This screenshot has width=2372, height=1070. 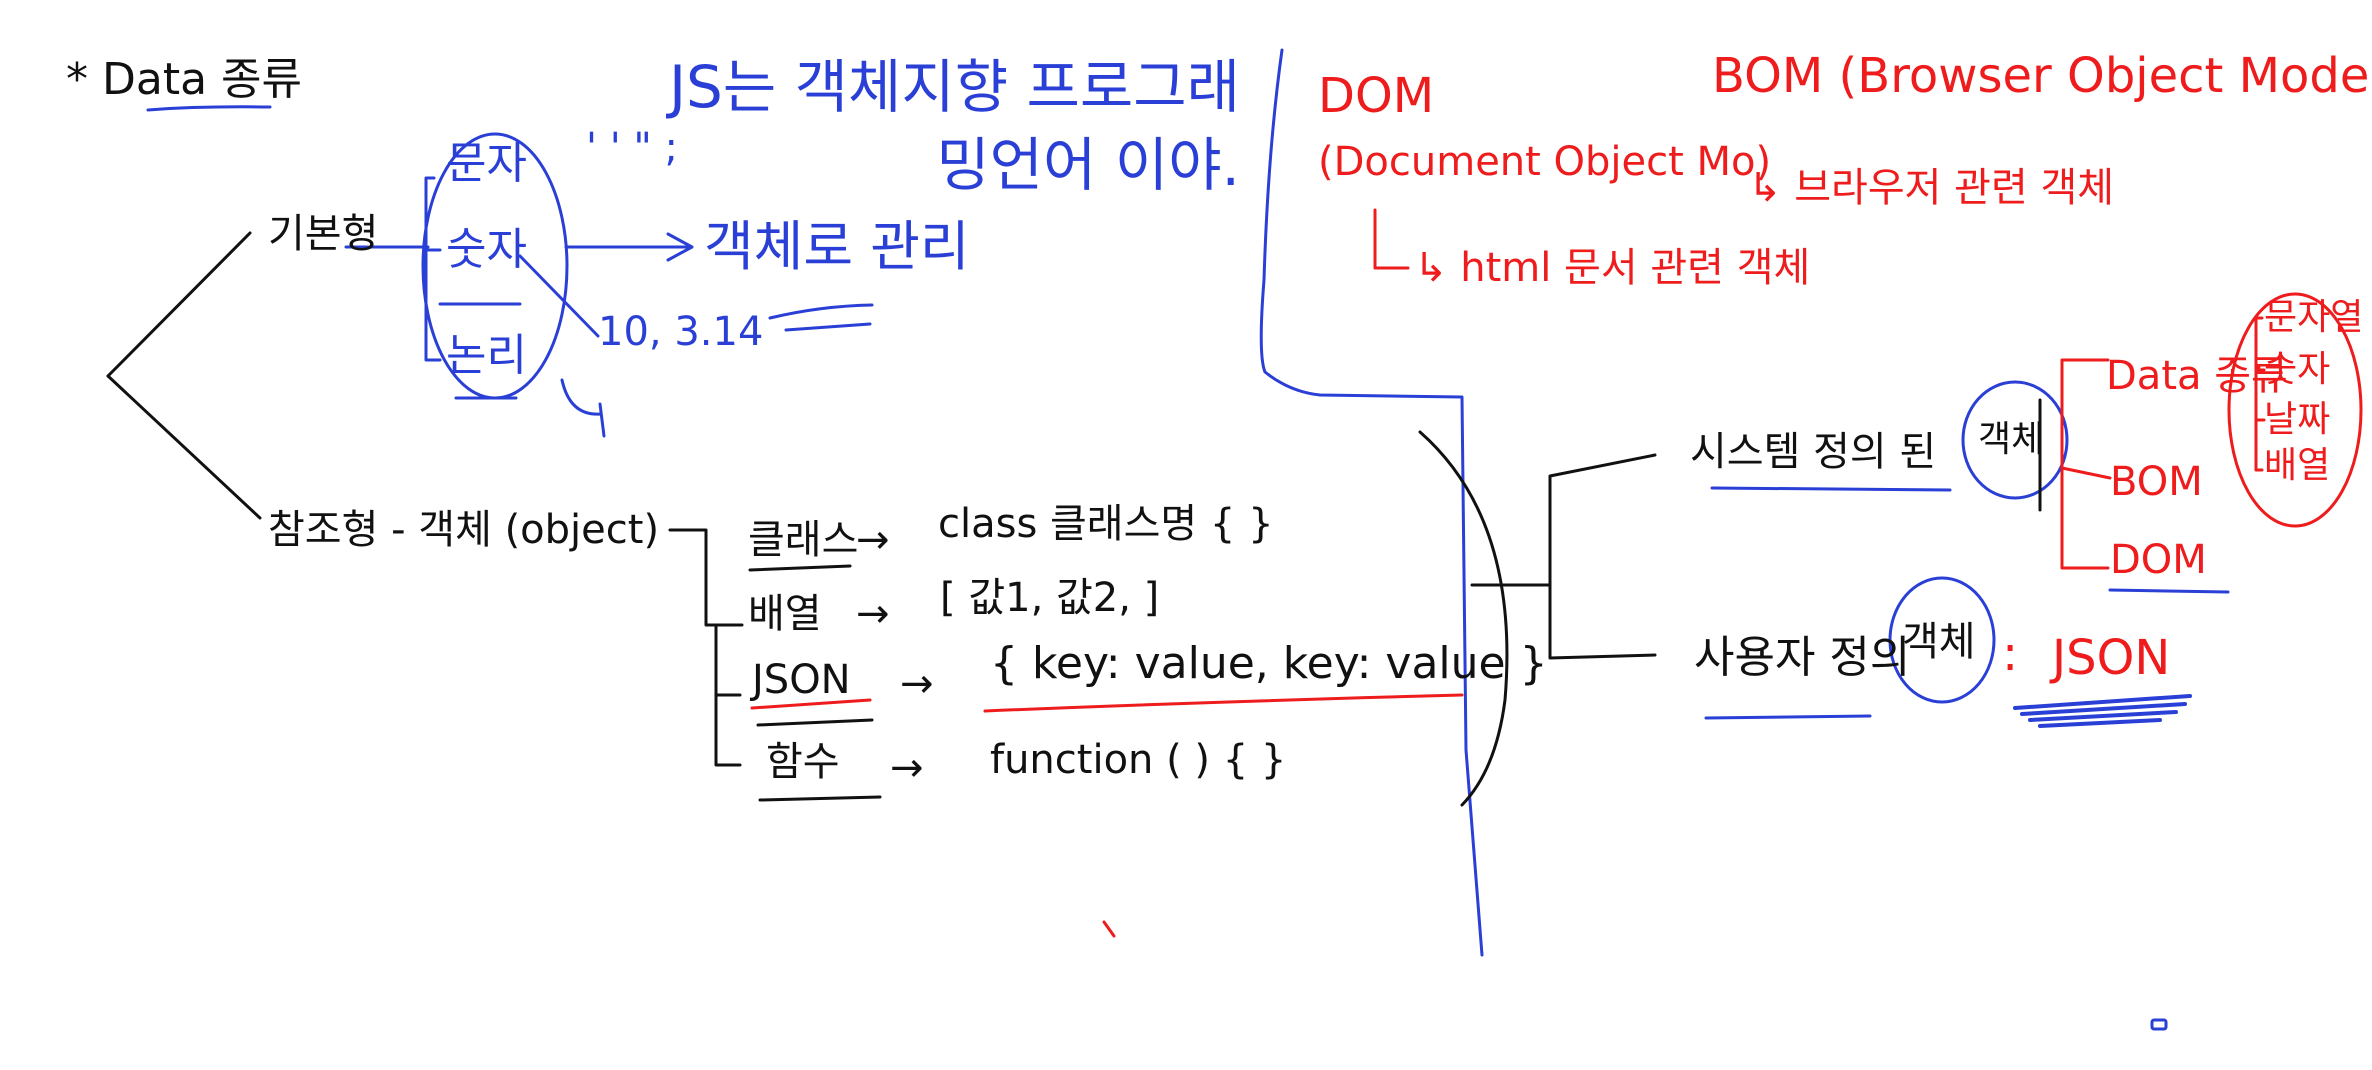 What do you see at coordinates (706, 647) in the screenshot?
I see `reference-bracket` at bounding box center [706, 647].